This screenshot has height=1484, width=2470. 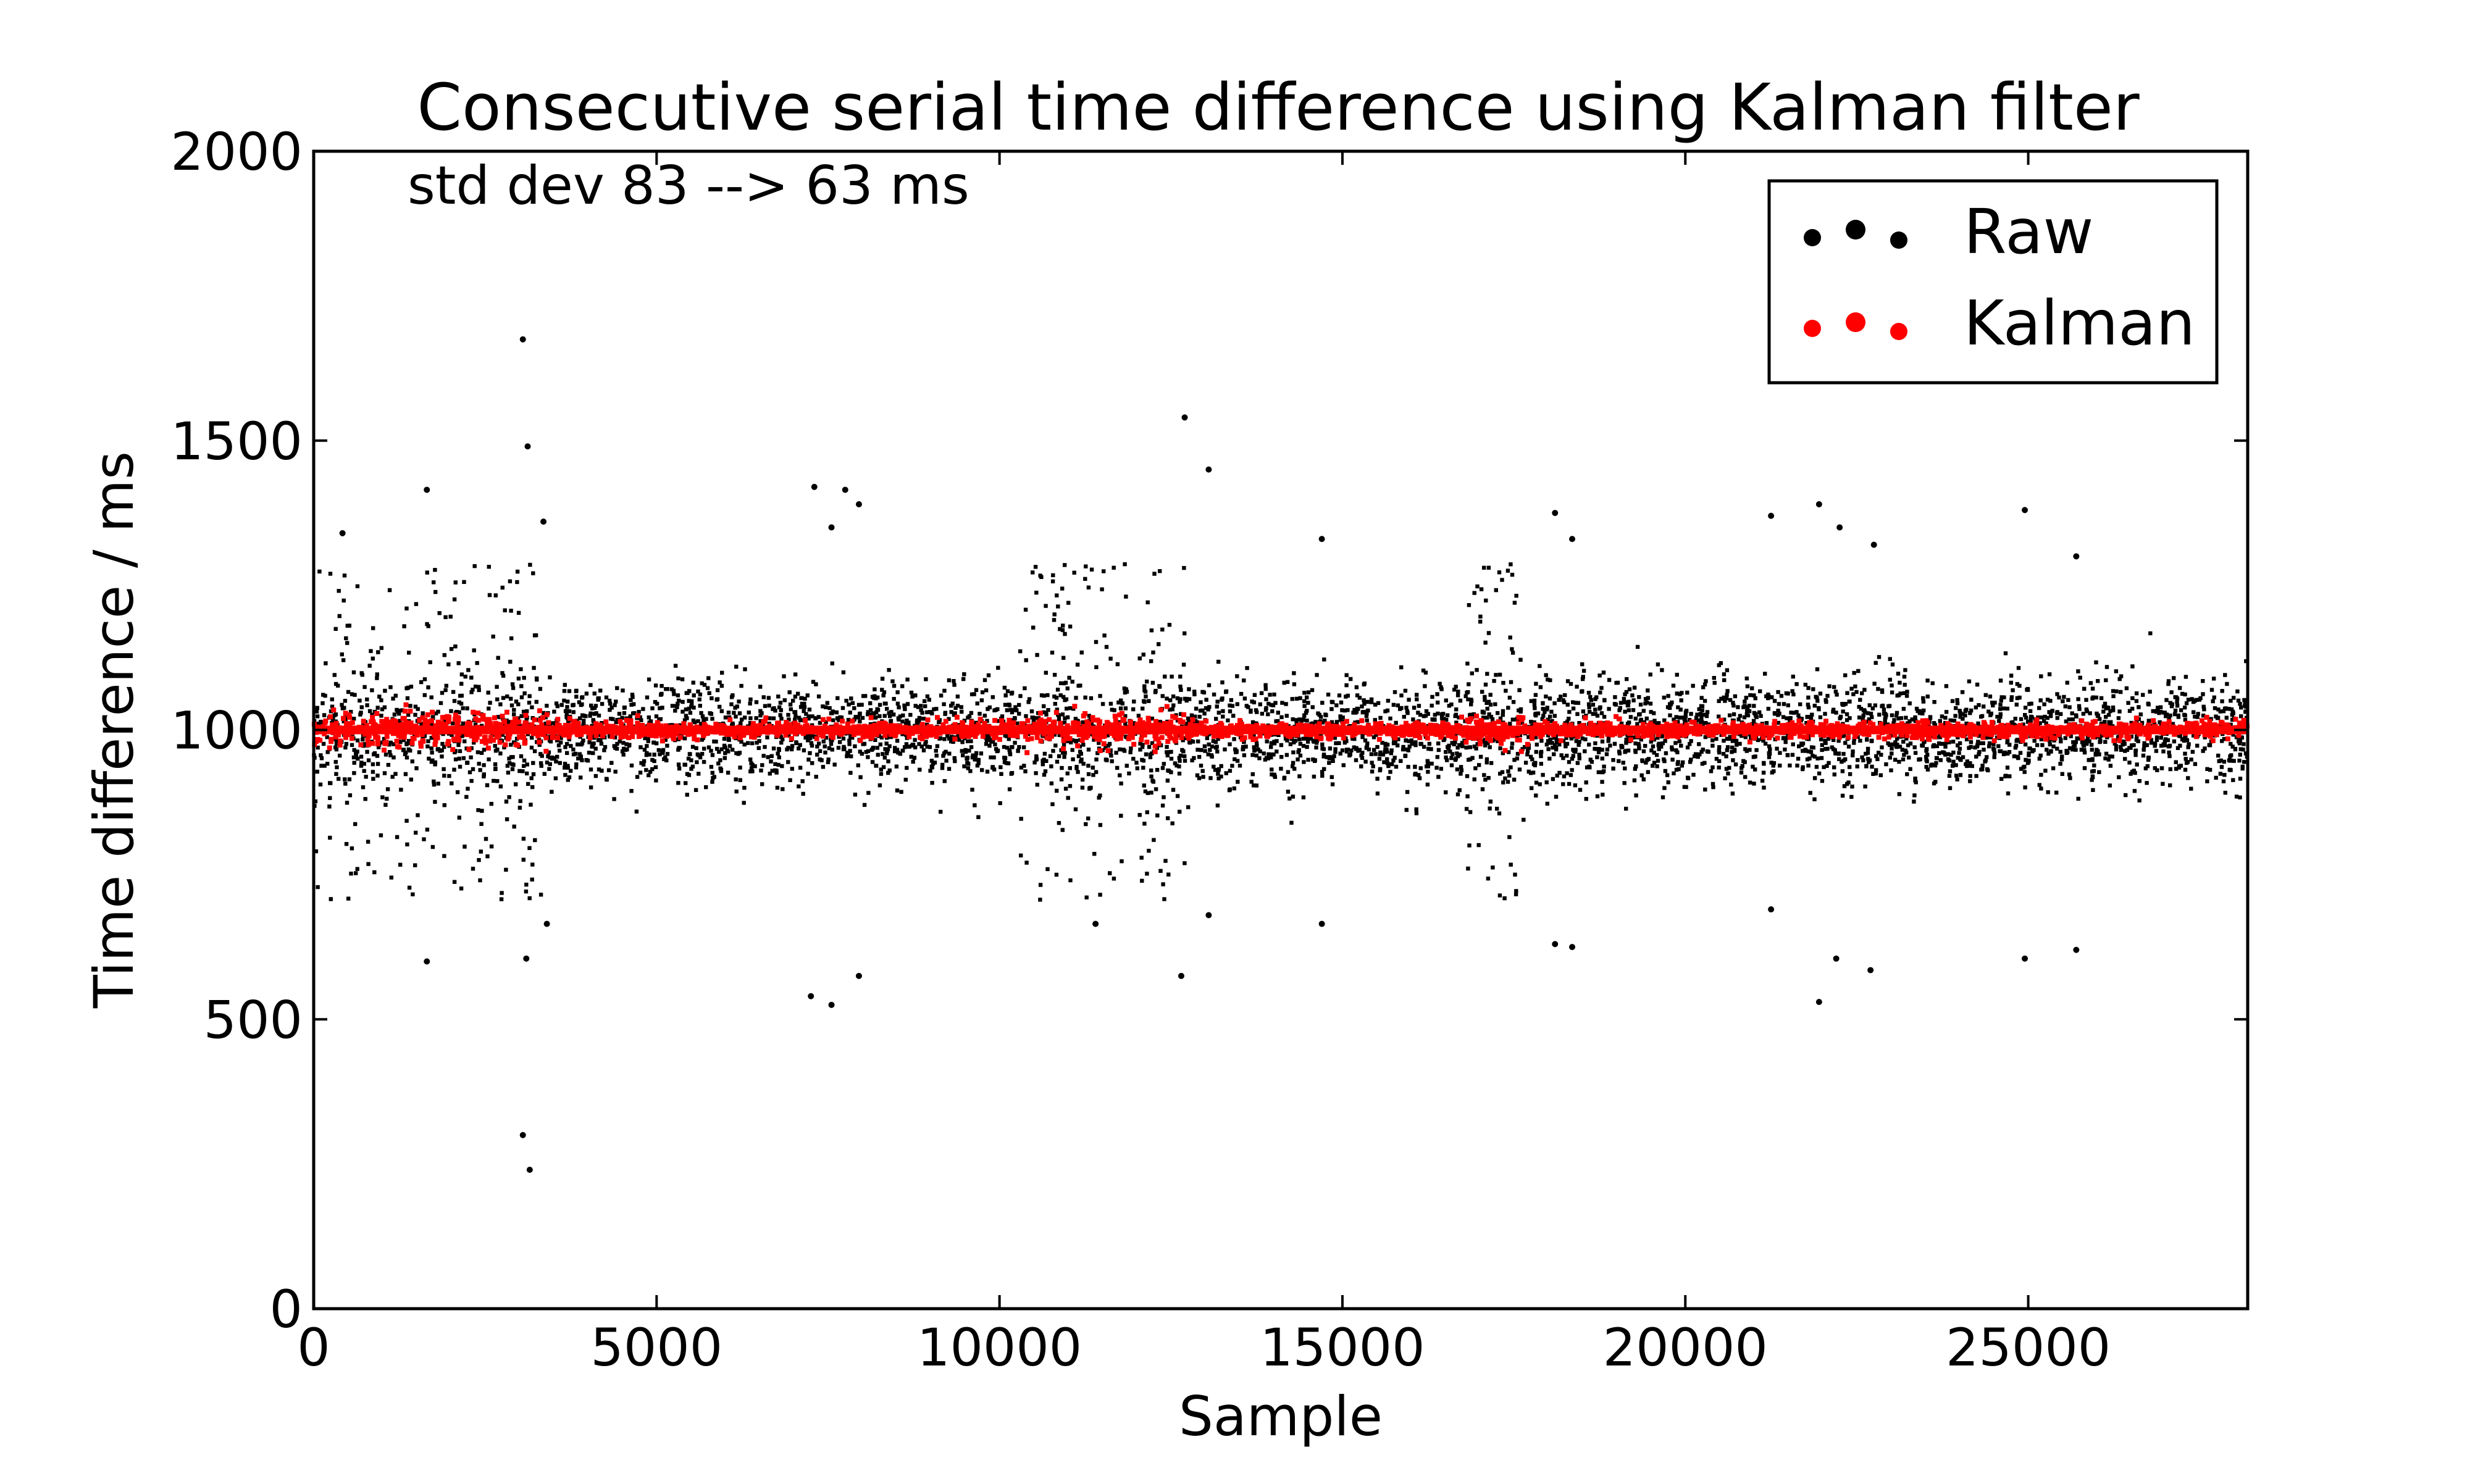 I want to click on kalman-series-points, so click(x=1281, y=729).